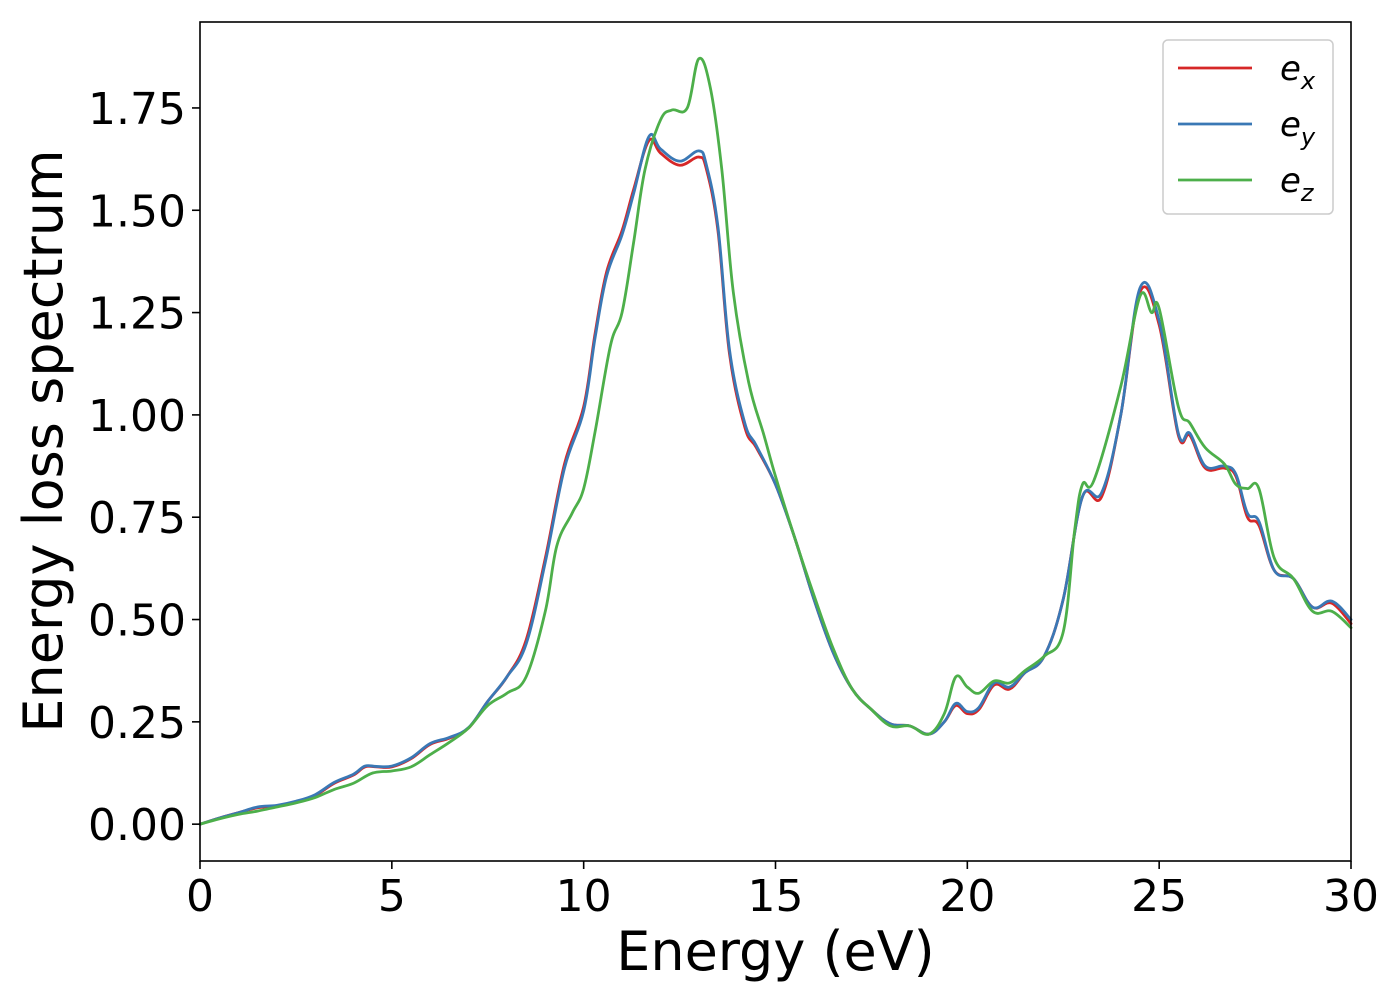 The width and height of the screenshot is (1400, 1000). What do you see at coordinates (1351, 896) in the screenshot?
I see `x-tick-label: 30` at bounding box center [1351, 896].